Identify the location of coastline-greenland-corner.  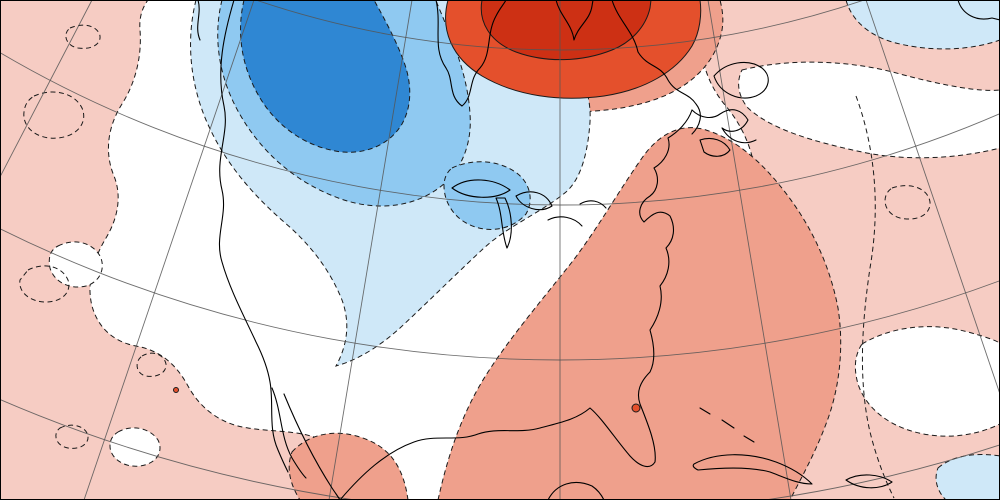
(978, 10).